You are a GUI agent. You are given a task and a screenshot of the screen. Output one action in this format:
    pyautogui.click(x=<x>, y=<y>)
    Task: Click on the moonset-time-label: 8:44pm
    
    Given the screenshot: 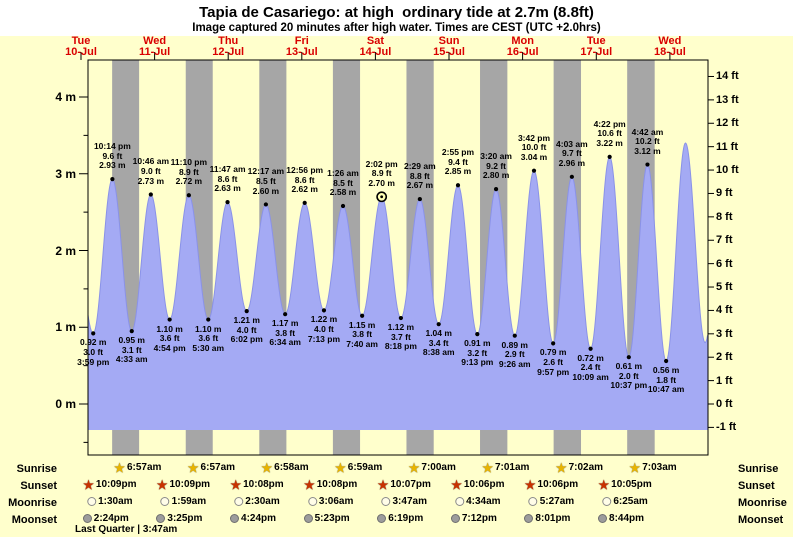 What is the action you would take?
    pyautogui.click(x=627, y=518)
    